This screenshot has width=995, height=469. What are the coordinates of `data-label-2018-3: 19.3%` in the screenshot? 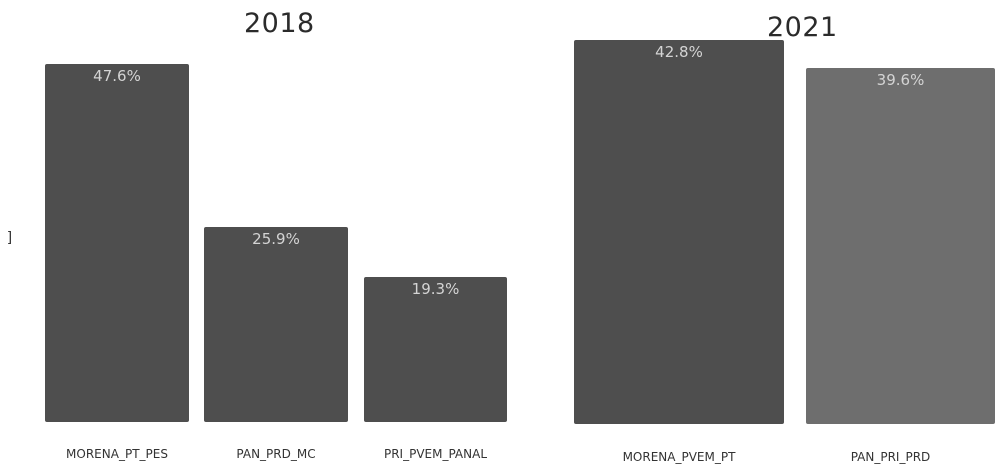 It's located at (435, 289).